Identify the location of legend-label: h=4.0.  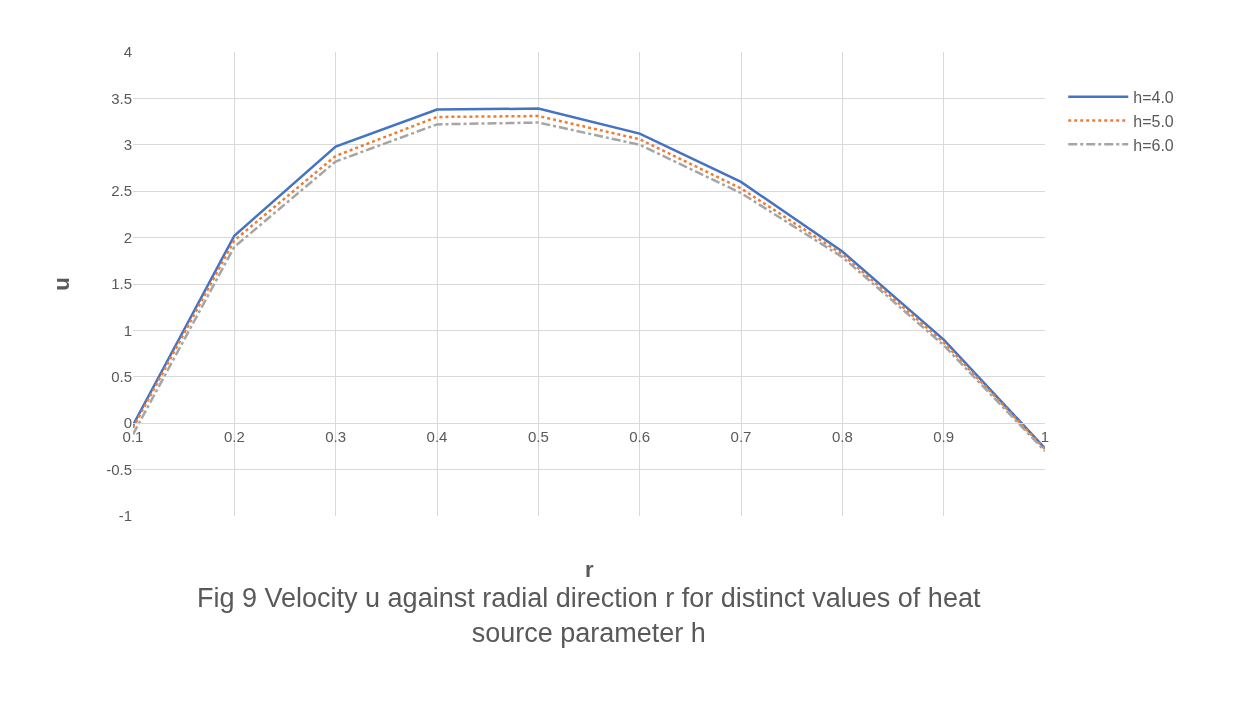
(1153, 97).